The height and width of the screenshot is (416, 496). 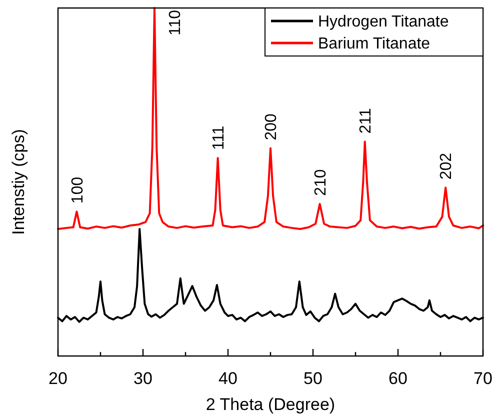 What do you see at coordinates (321, 182) in the screenshot?
I see `annotation: 210` at bounding box center [321, 182].